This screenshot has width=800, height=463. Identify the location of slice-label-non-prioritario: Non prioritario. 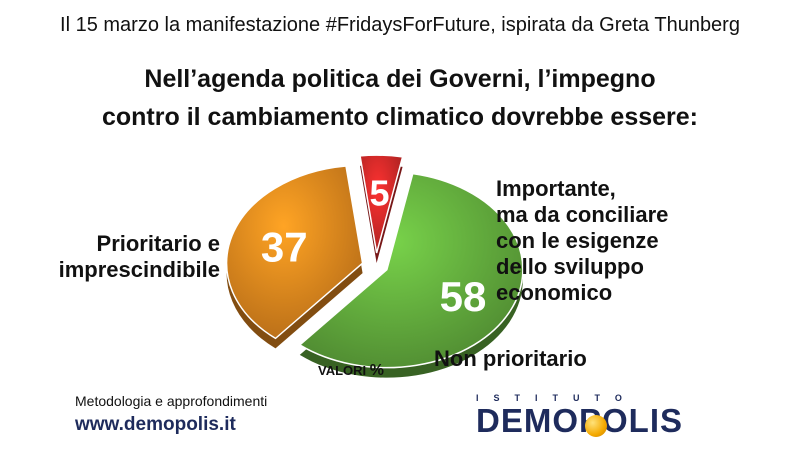
(544, 359).